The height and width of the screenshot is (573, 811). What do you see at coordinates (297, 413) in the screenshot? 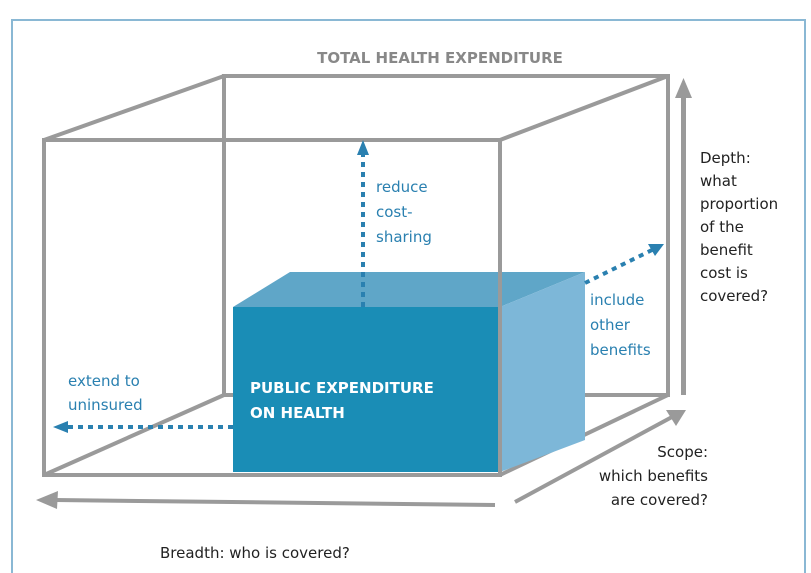
I see `inner-label: ON HEALTH` at bounding box center [297, 413].